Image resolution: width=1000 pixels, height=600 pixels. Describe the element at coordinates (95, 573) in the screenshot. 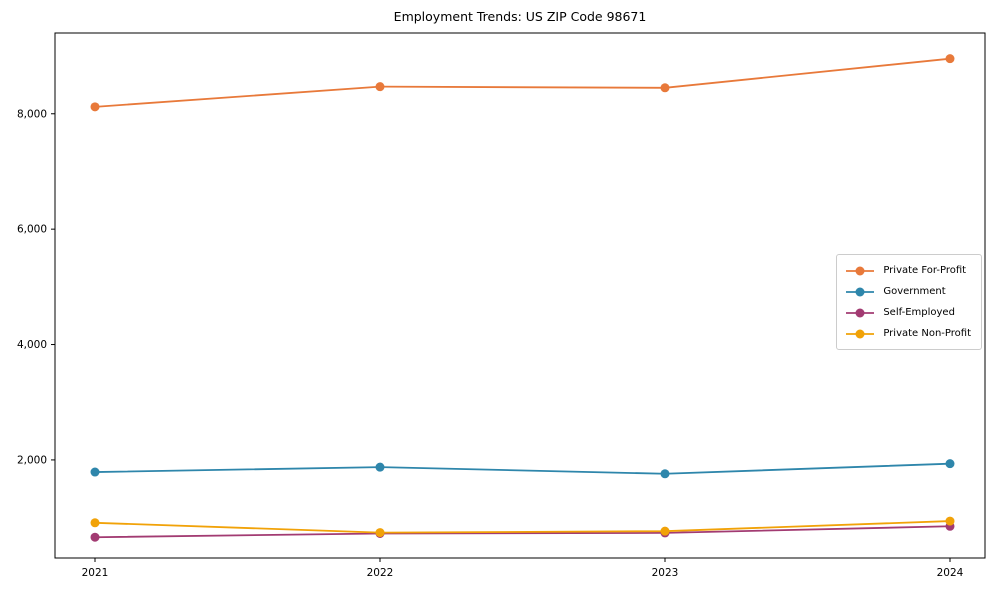

I see `x-tick-label: 2021` at that location.